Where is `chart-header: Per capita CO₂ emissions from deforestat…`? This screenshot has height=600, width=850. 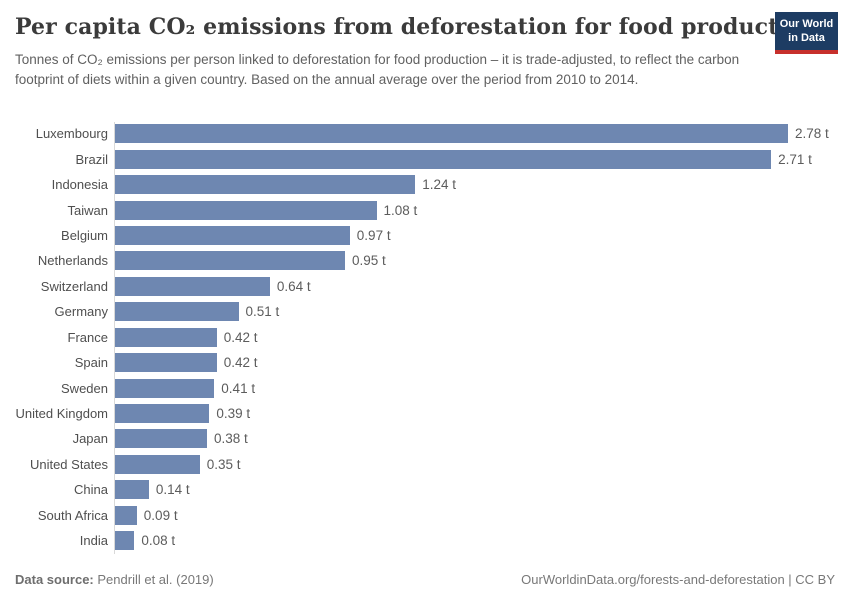
chart-header: Per capita CO₂ emissions from deforestat… is located at coordinates (426, 51).